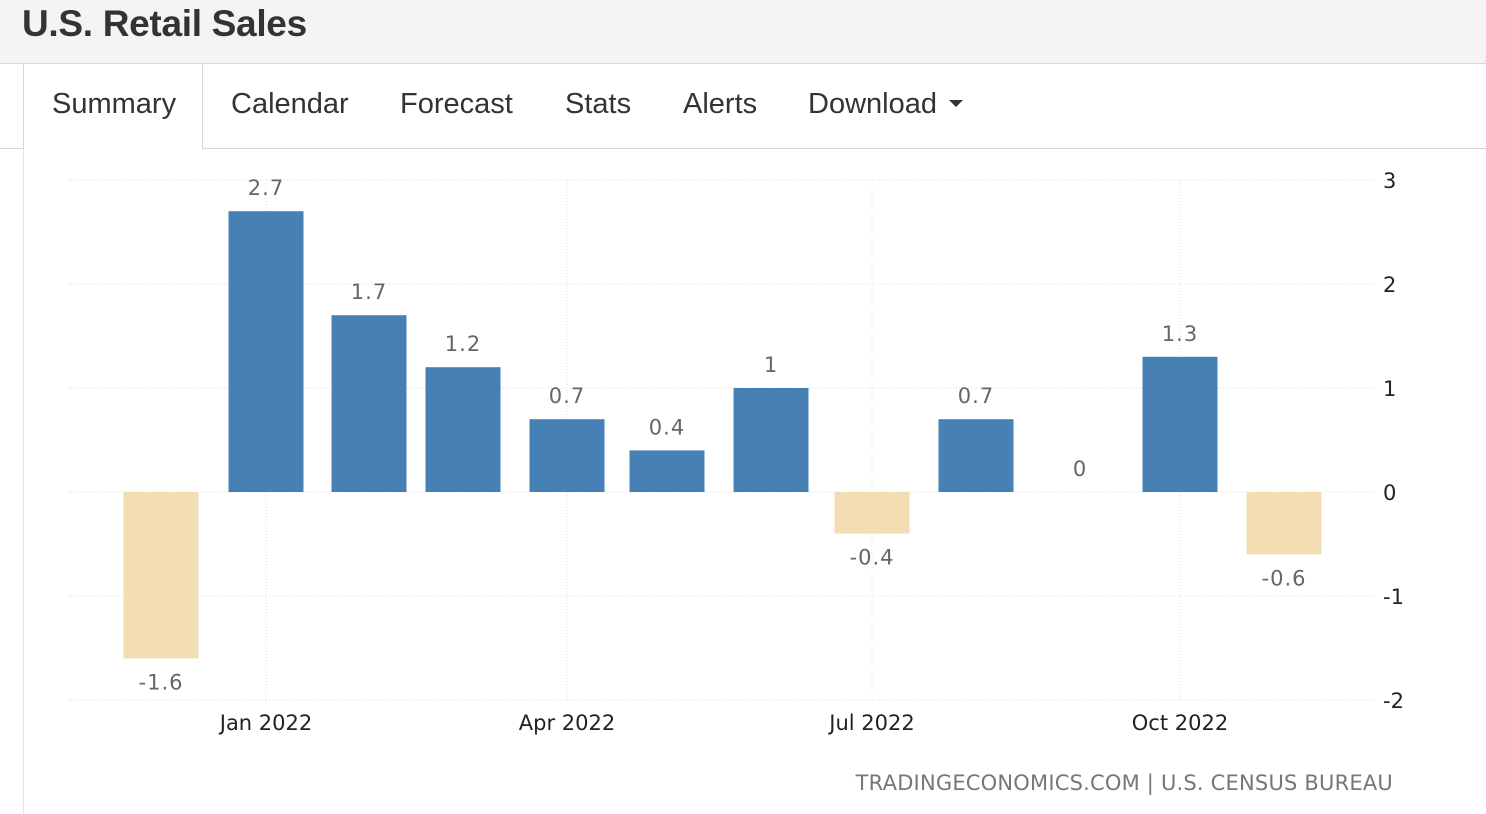 The height and width of the screenshot is (814, 1486). I want to click on data-label: -0.6, so click(1284, 578).